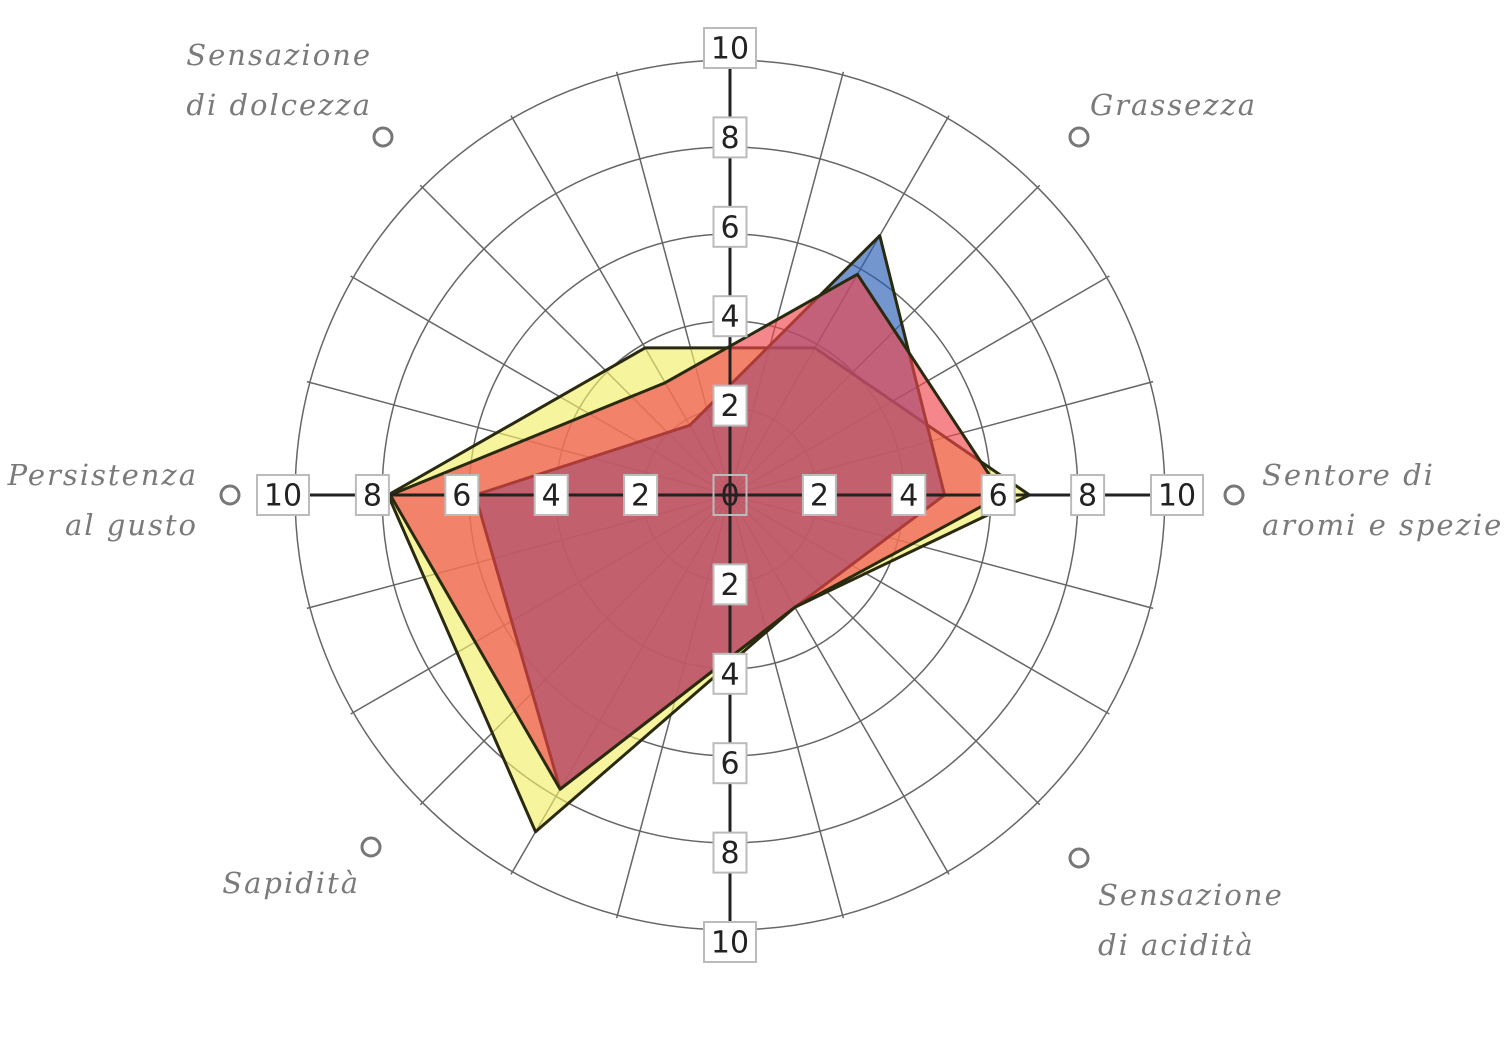  I want to click on category-label: di dolcezza, so click(279, 105).